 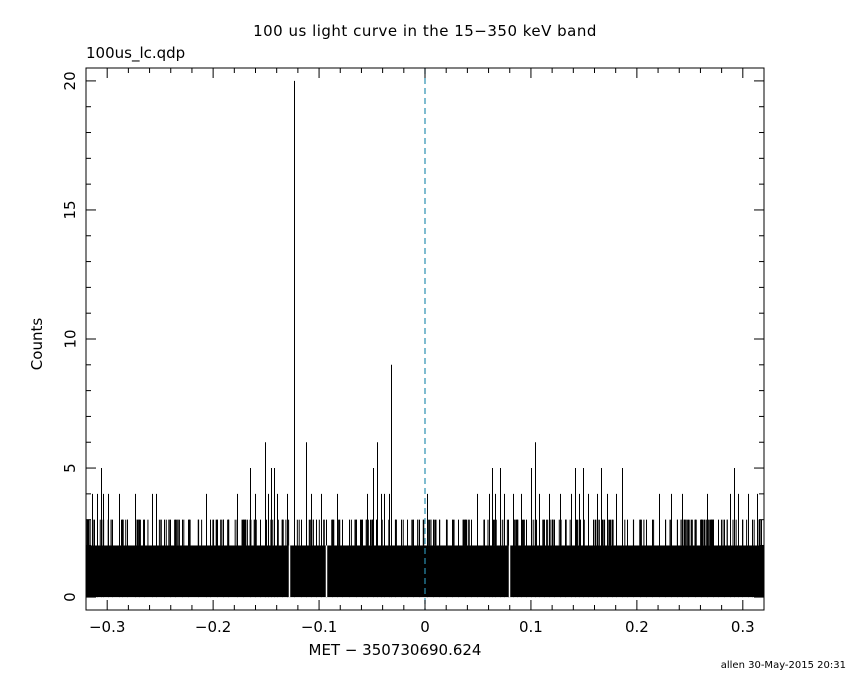 I want to click on y-tick-label: 20, so click(x=70, y=80).